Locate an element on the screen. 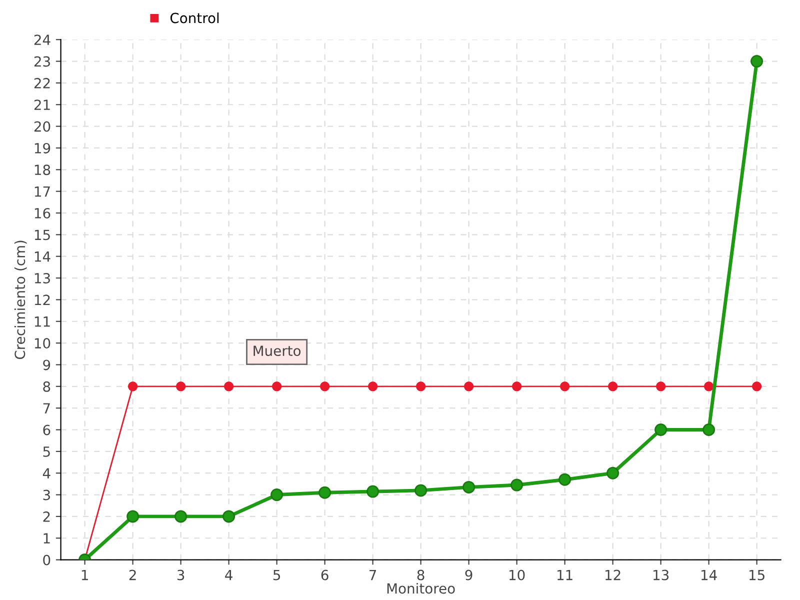 The width and height of the screenshot is (800, 600). x-axis-title: Monitoreo is located at coordinates (421, 588).